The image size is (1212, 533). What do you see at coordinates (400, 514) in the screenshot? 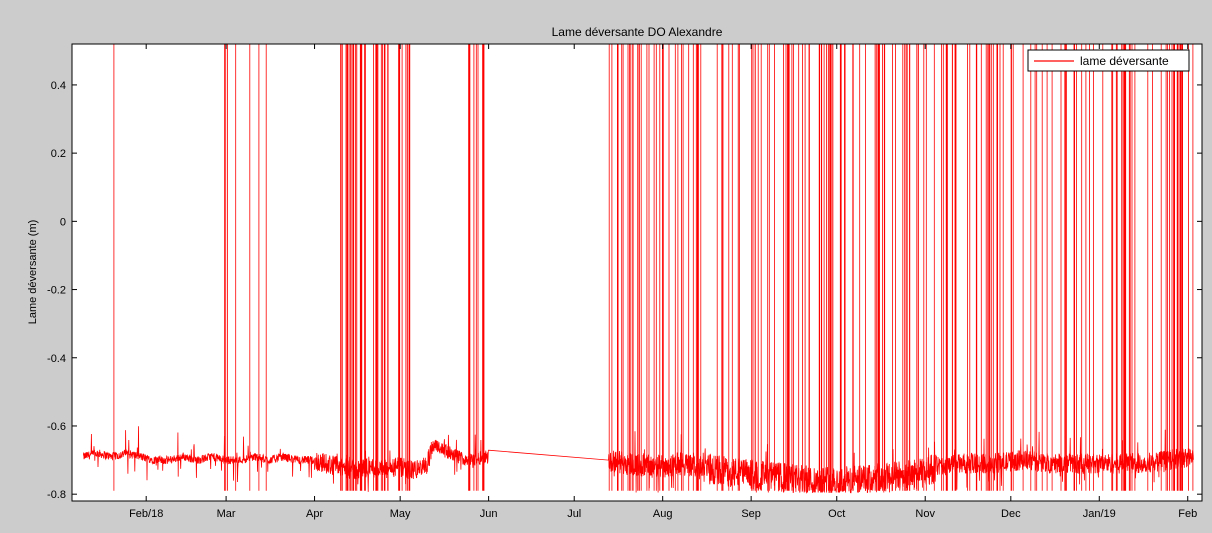
I see `x-tick-label: May` at bounding box center [400, 514].